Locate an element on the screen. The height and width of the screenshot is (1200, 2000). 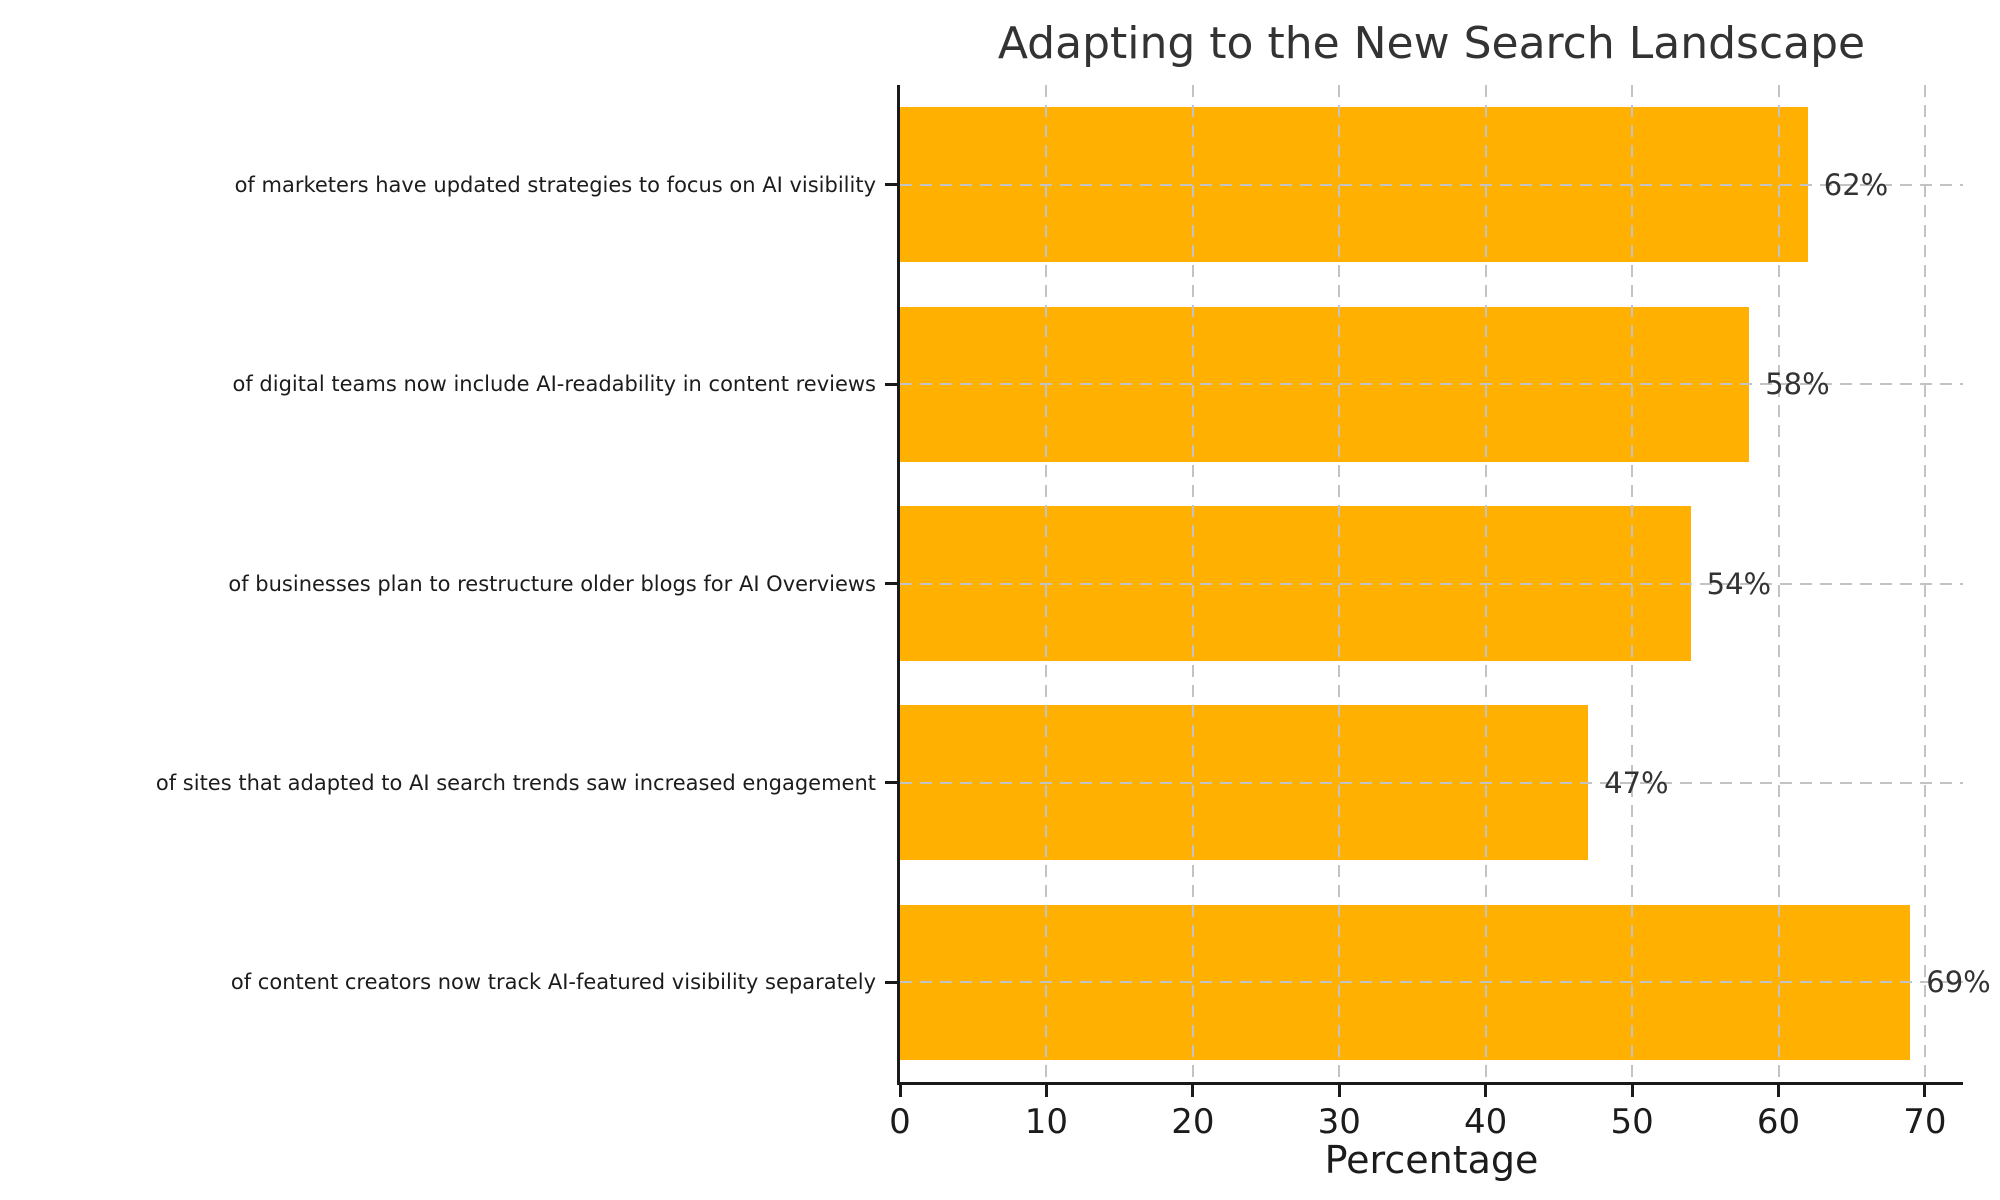
x-tick-label-20: 20 is located at coordinates (1193, 1122).